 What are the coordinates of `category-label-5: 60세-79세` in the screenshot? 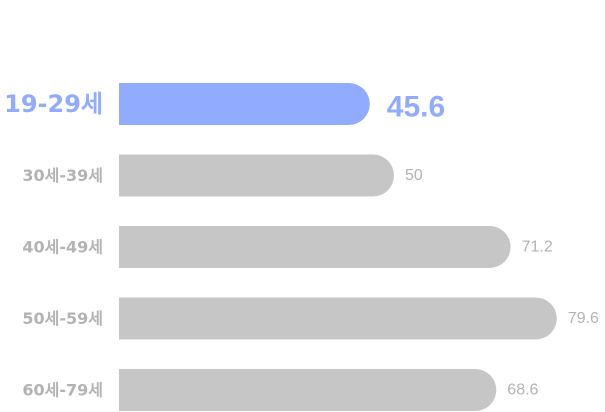 It's located at (62, 390).